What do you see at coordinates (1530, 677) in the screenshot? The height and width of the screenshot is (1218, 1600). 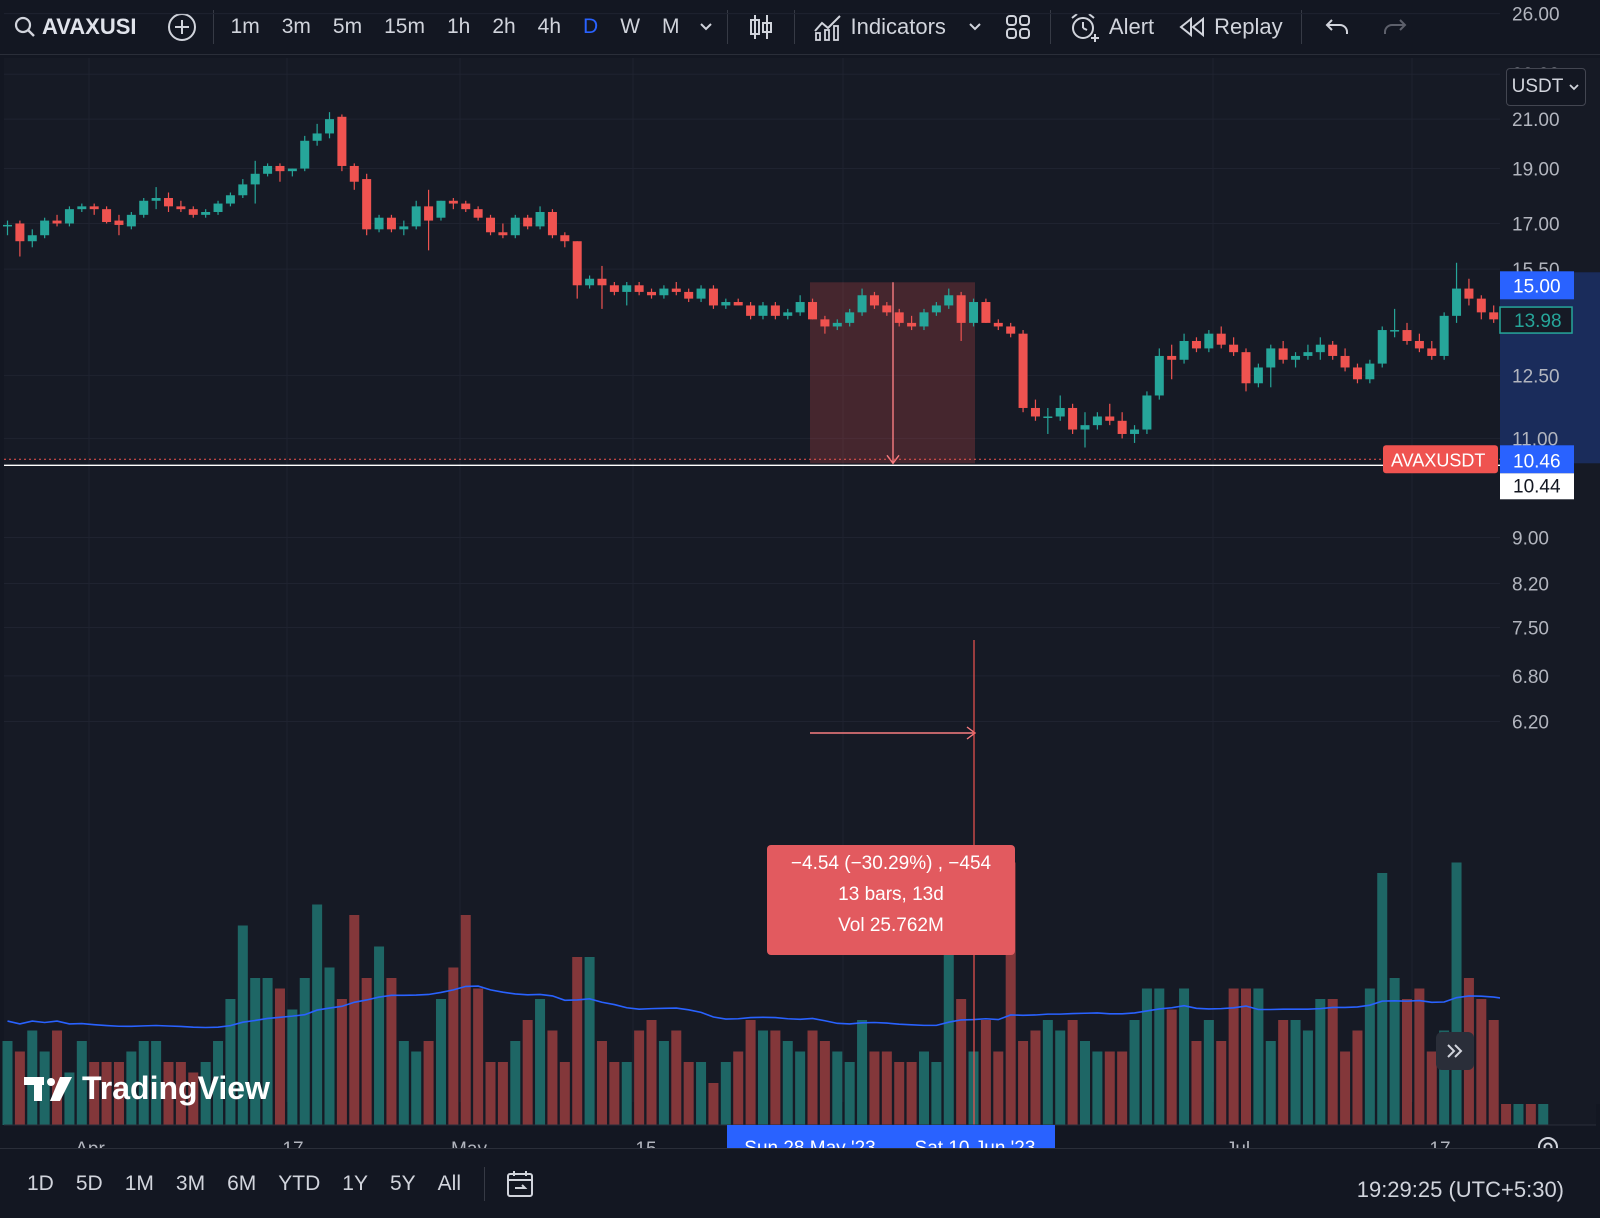 I see `price-tick-label: 6.80` at bounding box center [1530, 677].